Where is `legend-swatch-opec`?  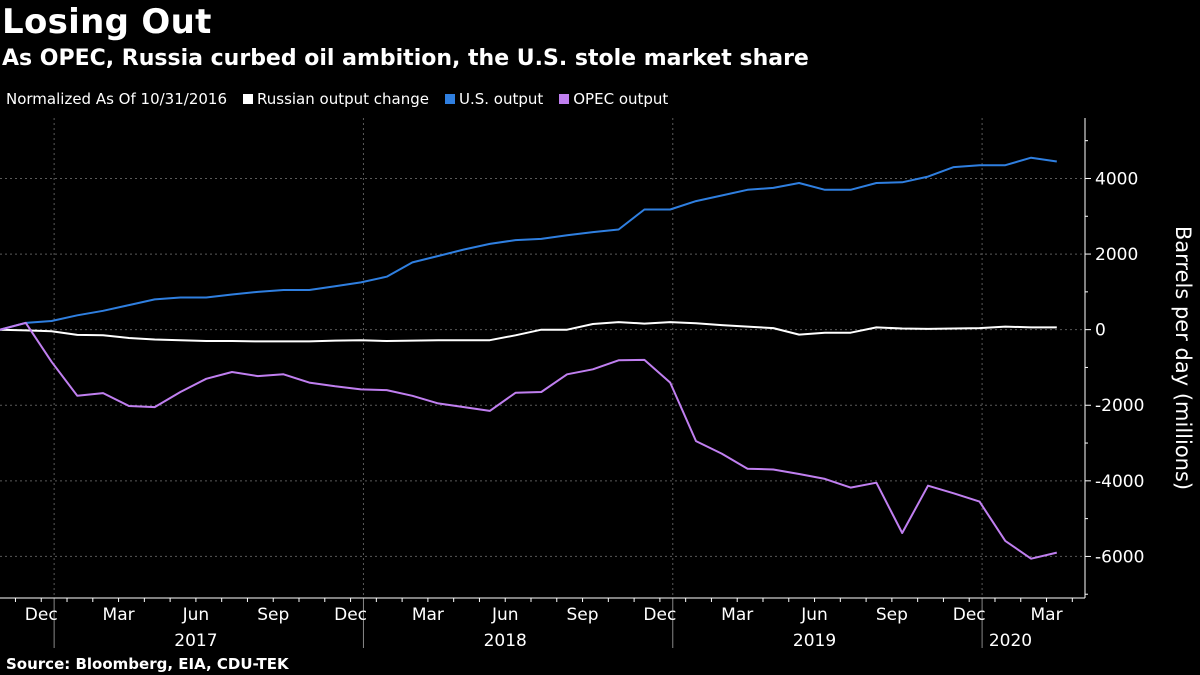
legend-swatch-opec is located at coordinates (564, 99).